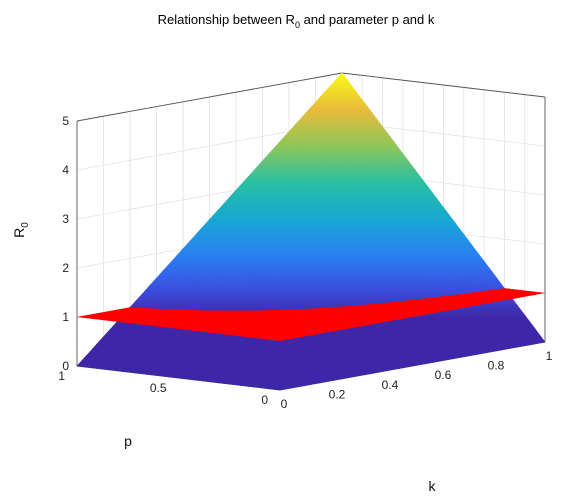 The image size is (564, 497). Describe the element at coordinates (65, 121) in the screenshot. I see `z-tick-label: 5` at that location.